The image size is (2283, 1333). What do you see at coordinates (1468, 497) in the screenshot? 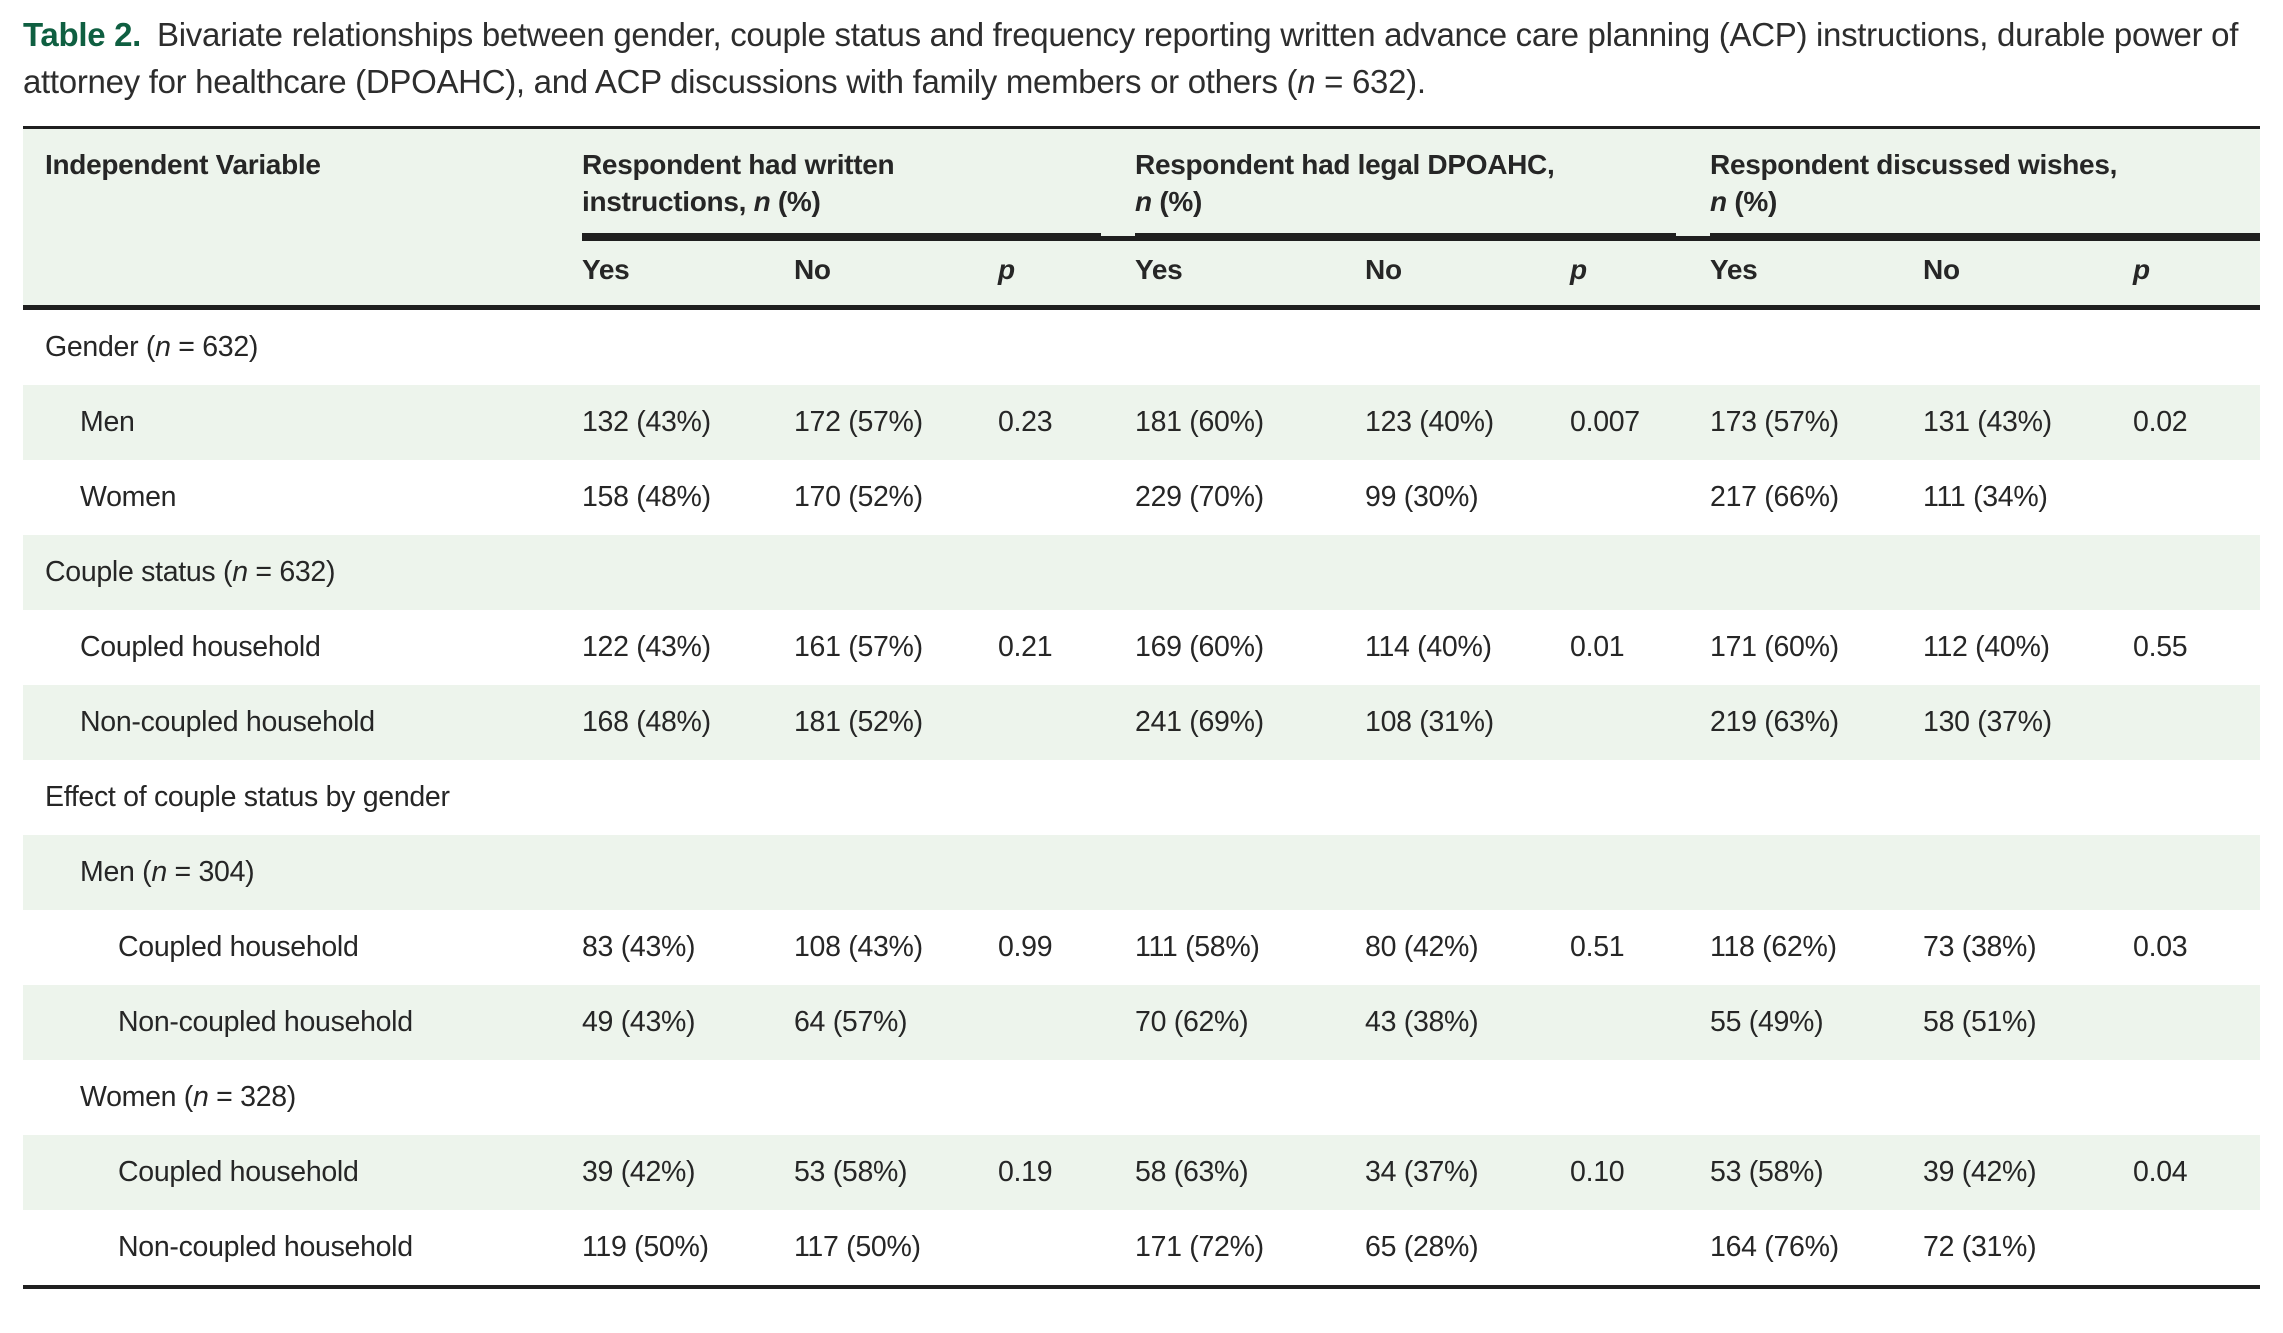
I see `cell-dpoahc_no: 99 (30%)` at bounding box center [1468, 497].